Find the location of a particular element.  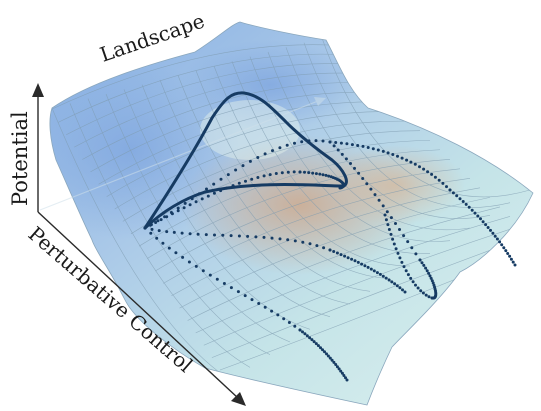

potential-axis-label: Potential is located at coordinates (20, 158).